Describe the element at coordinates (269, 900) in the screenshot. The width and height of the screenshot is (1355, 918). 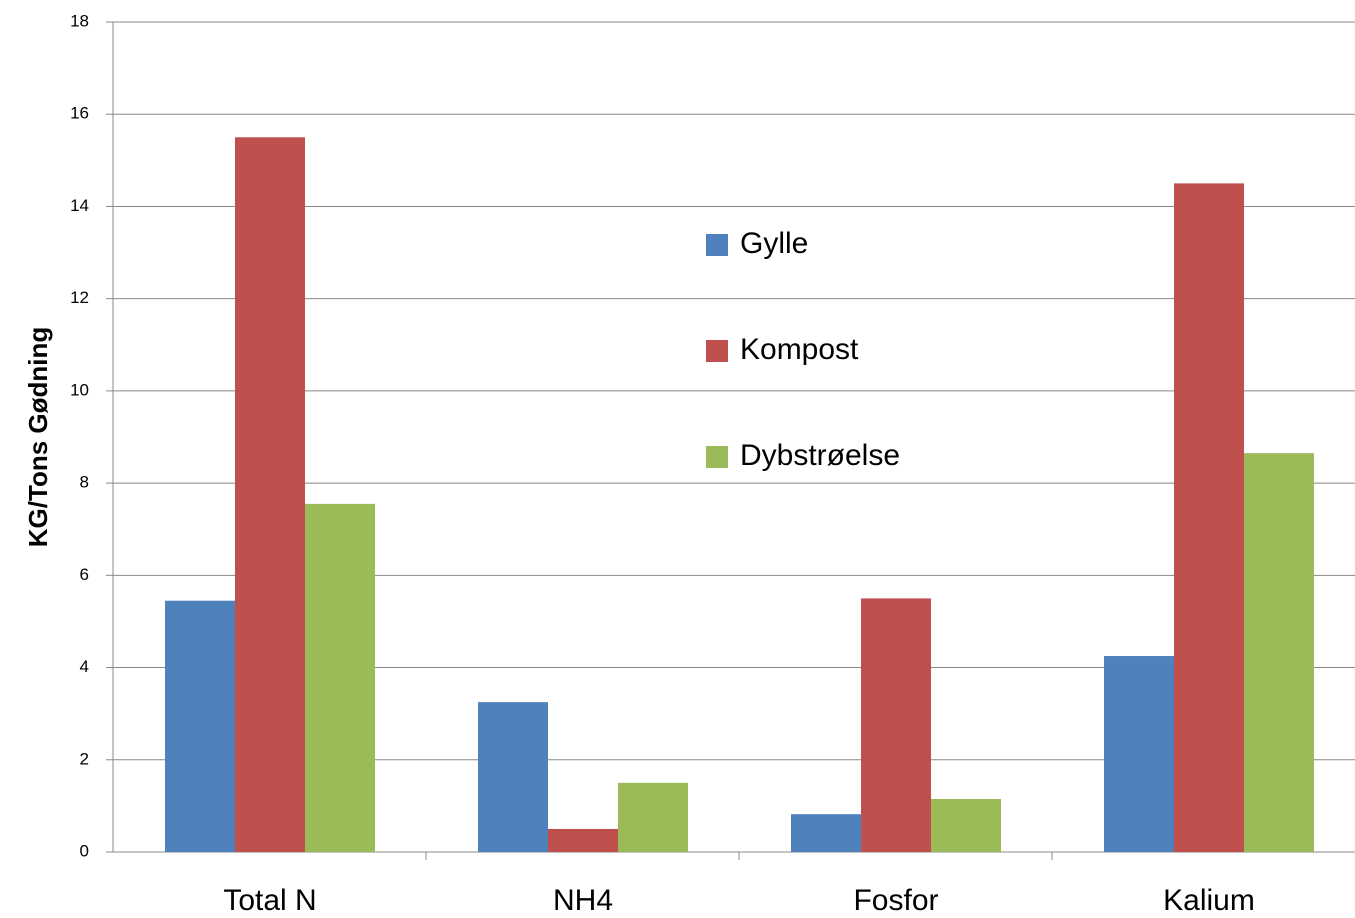
I see `x-tick-label: Total N` at that location.